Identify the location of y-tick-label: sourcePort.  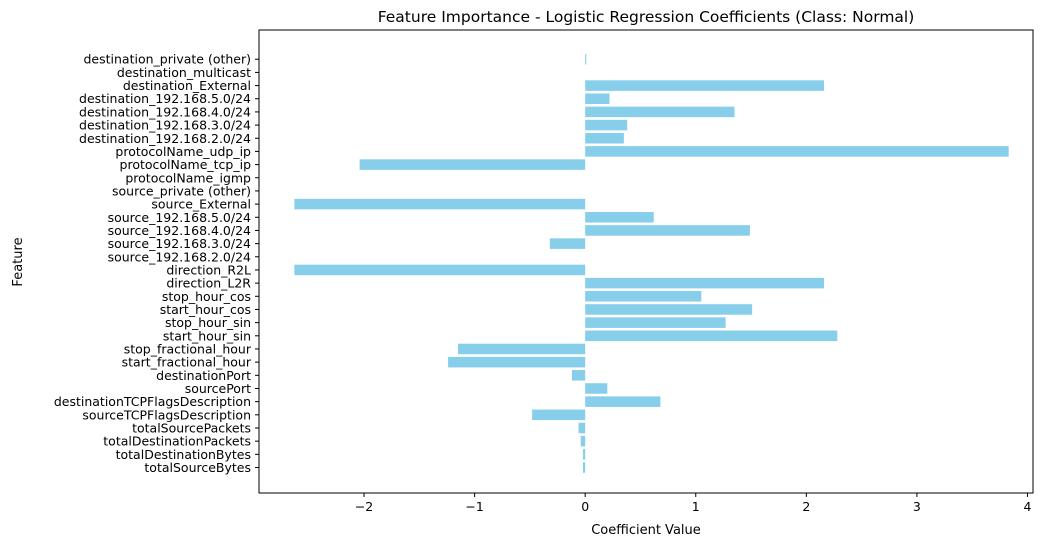
(218, 388).